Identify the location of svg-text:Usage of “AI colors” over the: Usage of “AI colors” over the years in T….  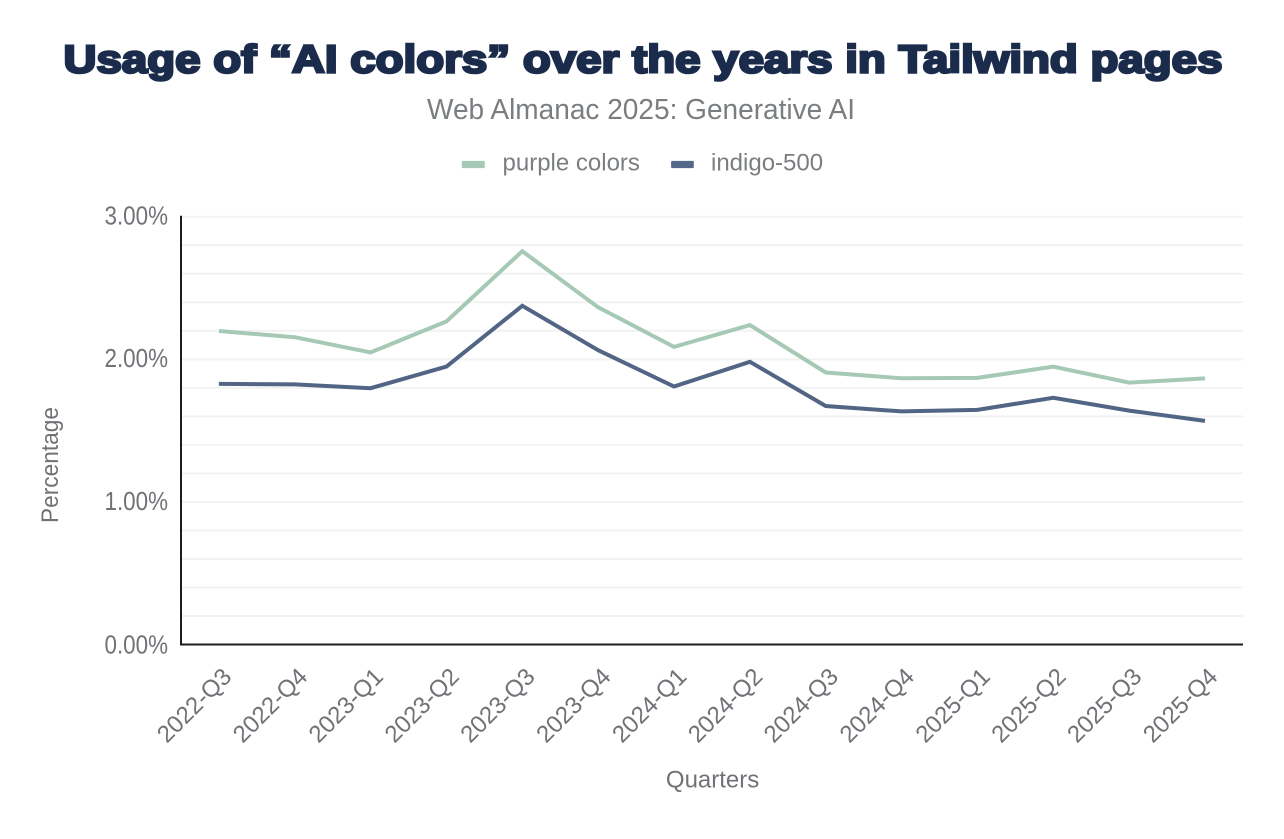
(643, 60).